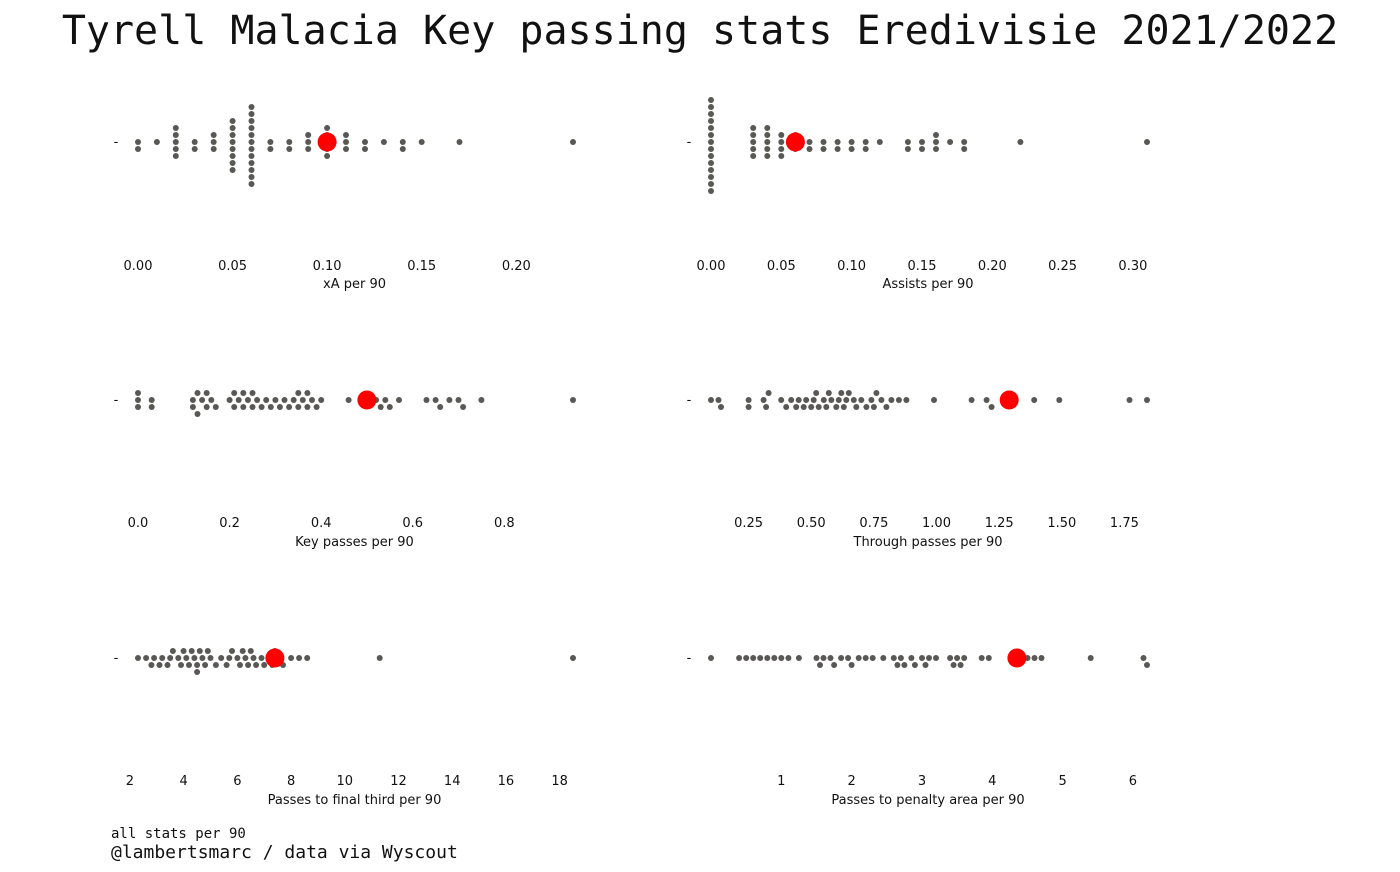 The height and width of the screenshot is (872, 1400). What do you see at coordinates (922, 781) in the screenshot?
I see `x-tick-label: 3` at bounding box center [922, 781].